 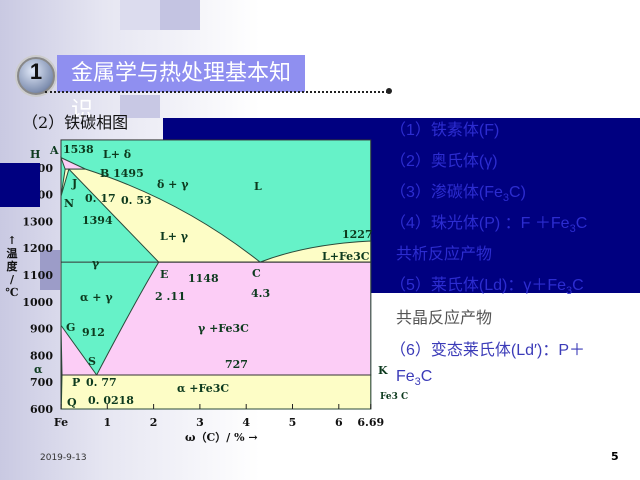 I want to click on list-item: （4）珠光体(P) ：F ＋Fe3C, so click(x=488, y=222).